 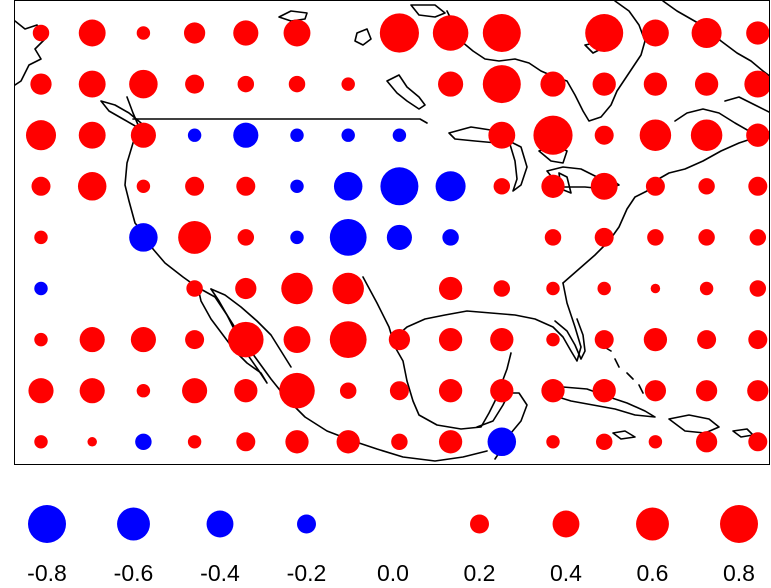 I want to click on legend-label: -0.8, so click(x=47, y=573).